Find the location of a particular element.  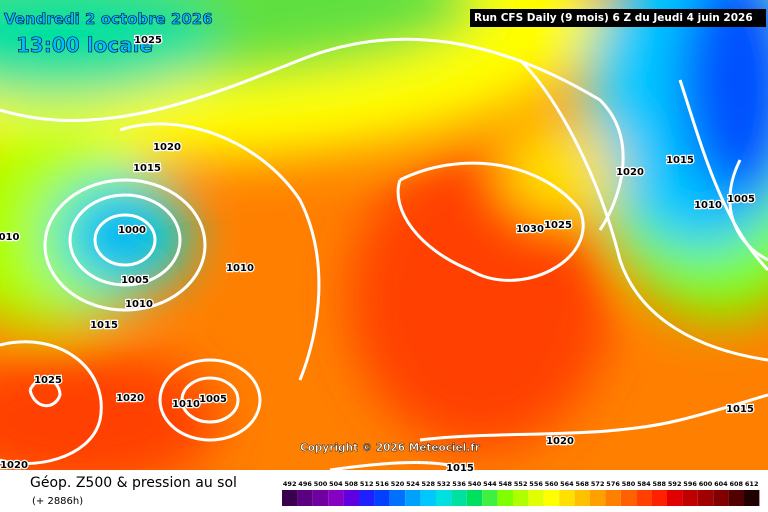

scale-label: 560 is located at coordinates (552, 484).